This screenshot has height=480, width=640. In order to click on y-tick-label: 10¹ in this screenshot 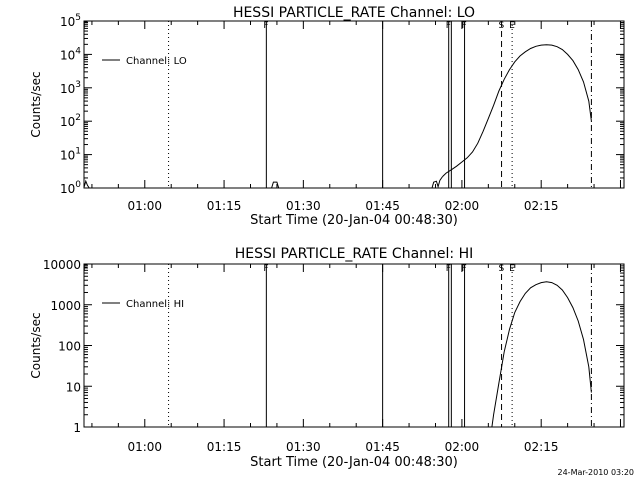, I will do `click(70, 155)`.